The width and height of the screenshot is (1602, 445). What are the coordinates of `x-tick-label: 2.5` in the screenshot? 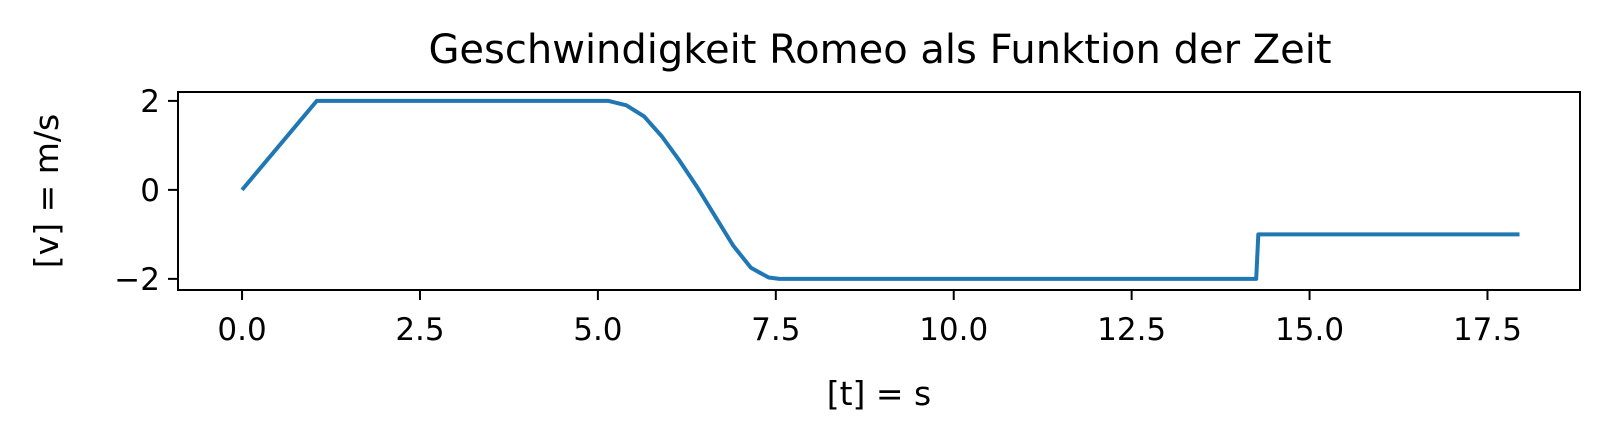 It's located at (419, 330).